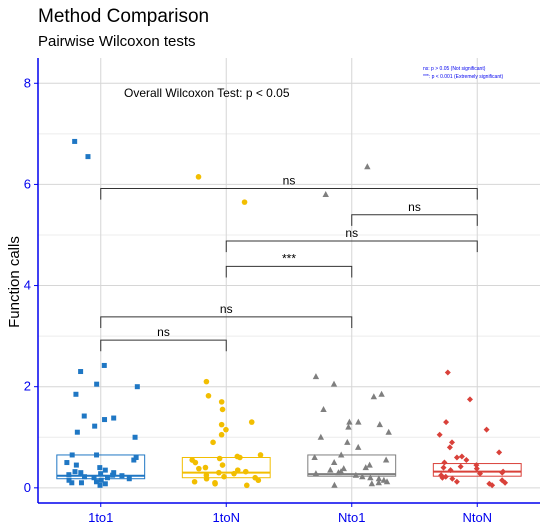 Image resolution: width=550 pixels, height=529 pixels. I want to click on bracket-1to1-NtoN, so click(289, 193).